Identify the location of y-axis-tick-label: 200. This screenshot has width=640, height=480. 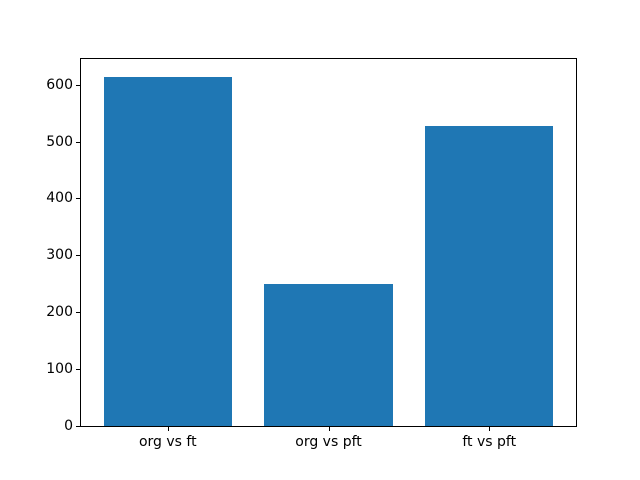
(59, 312).